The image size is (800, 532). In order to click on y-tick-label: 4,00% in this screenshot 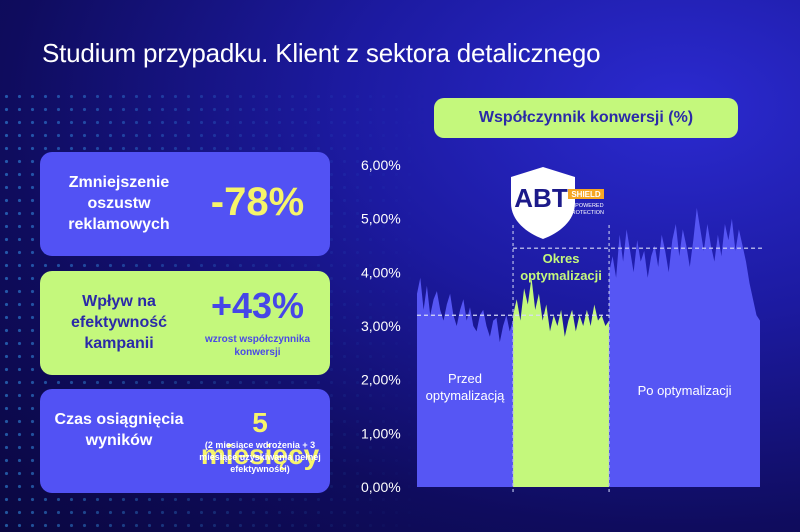, I will do `click(381, 272)`.